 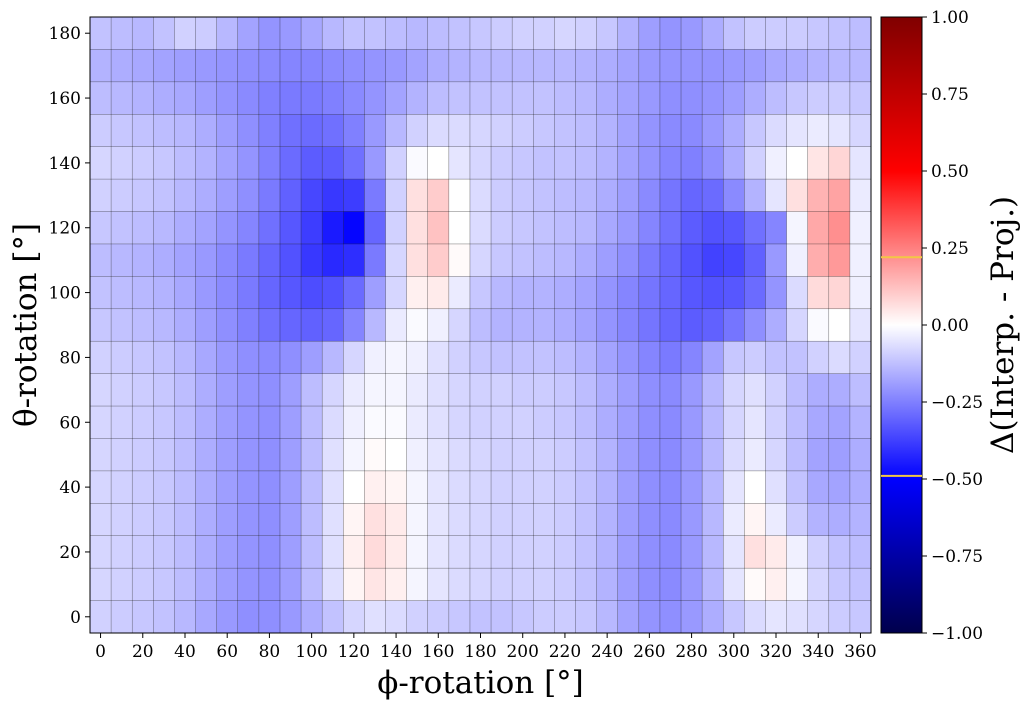 I want to click on colorbar-markers, so click(x=901, y=366).